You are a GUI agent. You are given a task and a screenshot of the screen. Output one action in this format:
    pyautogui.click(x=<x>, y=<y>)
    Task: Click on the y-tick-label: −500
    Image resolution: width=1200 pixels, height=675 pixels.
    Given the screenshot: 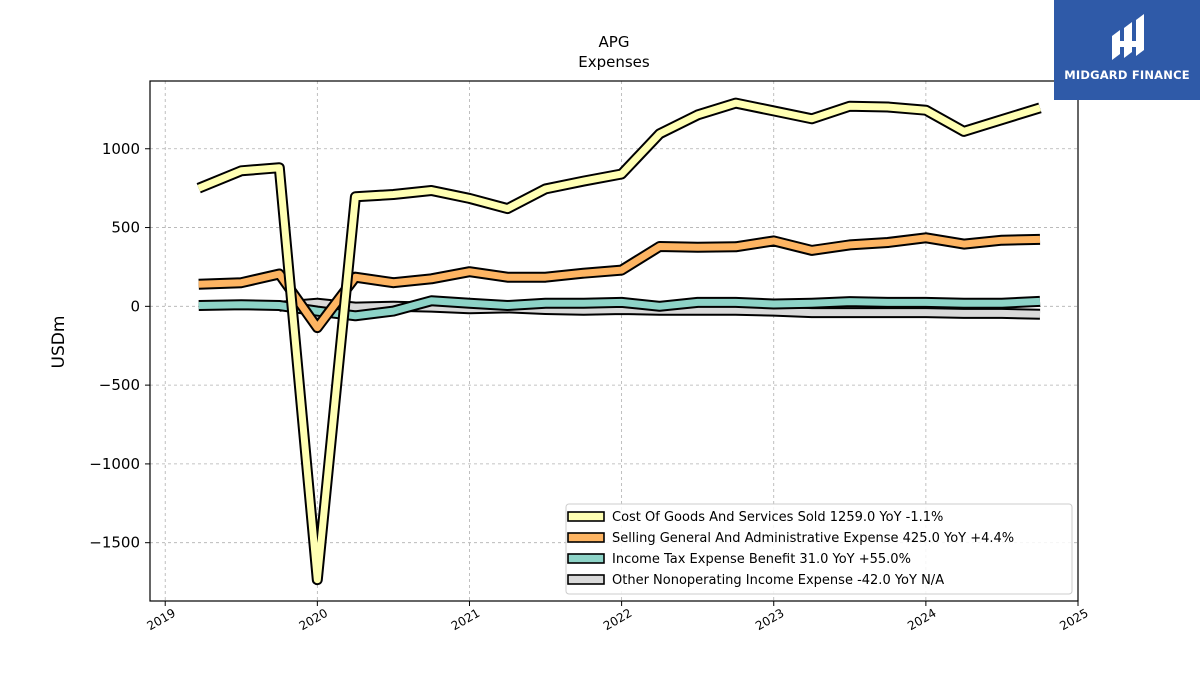 What is the action you would take?
    pyautogui.click(x=119, y=385)
    